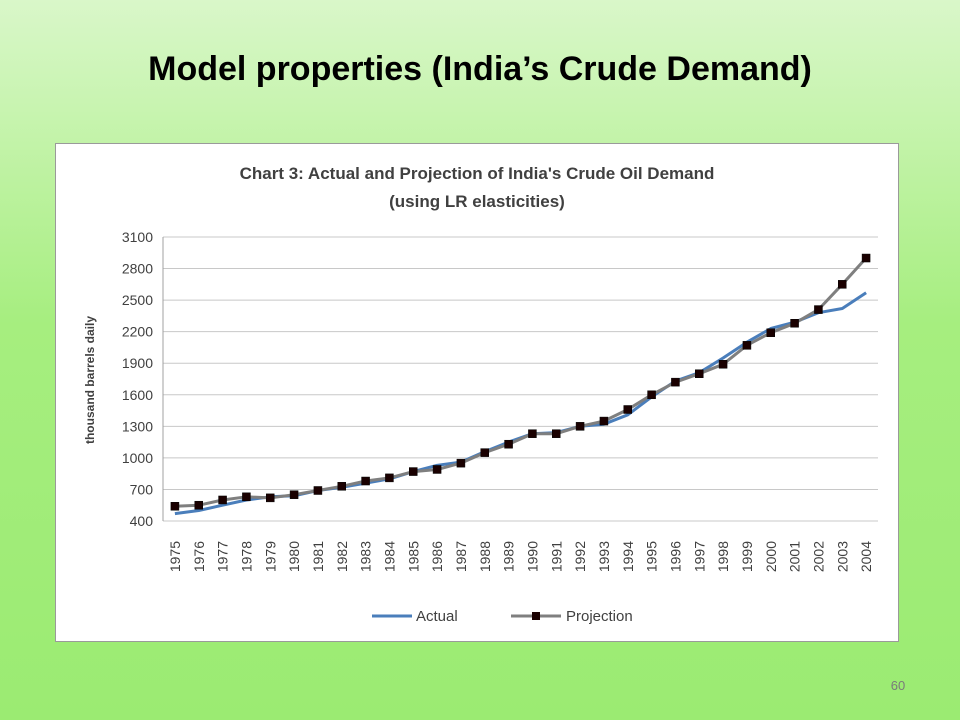 This screenshot has width=960, height=720. What do you see at coordinates (437, 616) in the screenshot?
I see `legend-label: Actual` at bounding box center [437, 616].